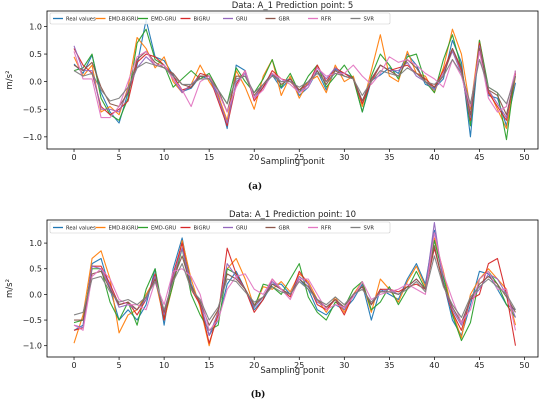 This screenshot has width=550, height=404. I want to click on caption-b: (b), so click(258, 394).